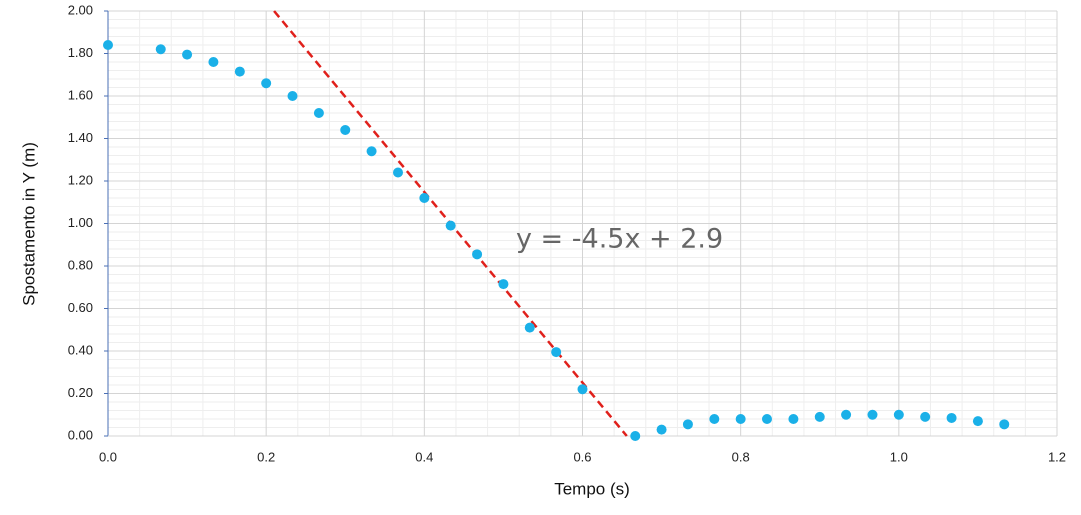  What do you see at coordinates (80, 434) in the screenshot?
I see `y-tick-label: 0.00` at bounding box center [80, 434].